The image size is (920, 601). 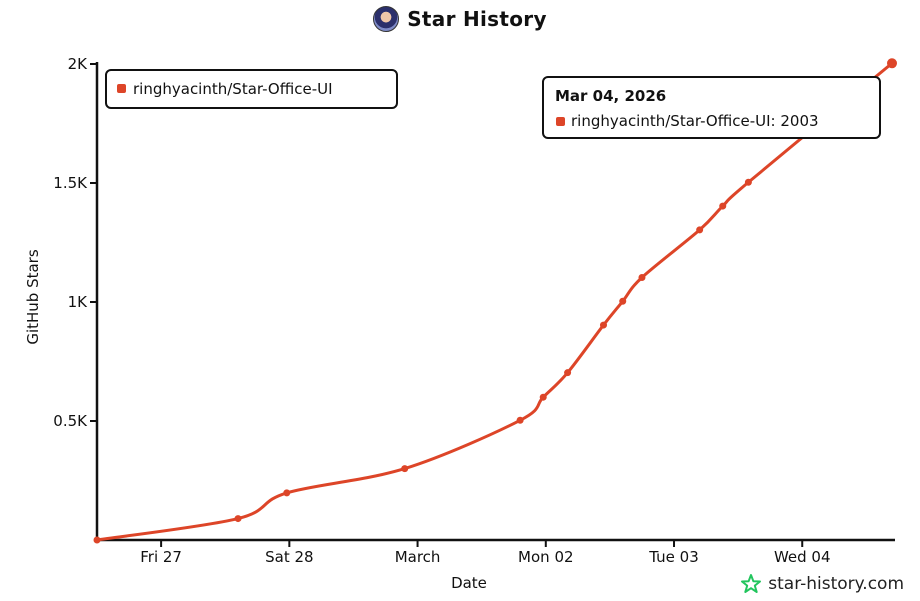 What do you see at coordinates (545, 557) in the screenshot?
I see `x-tick-label: Mon 02` at bounding box center [545, 557].